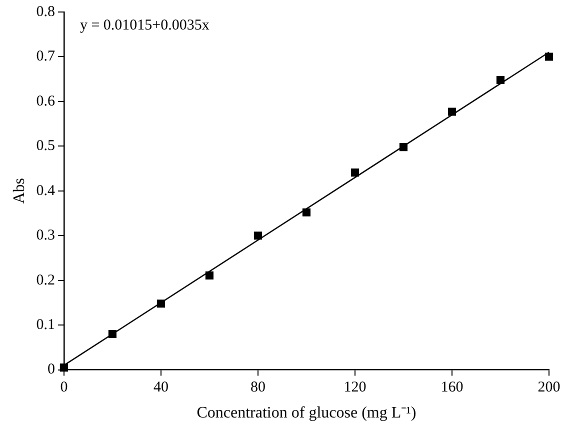  I want to click on x-tick-label: 120, so click(355, 388).